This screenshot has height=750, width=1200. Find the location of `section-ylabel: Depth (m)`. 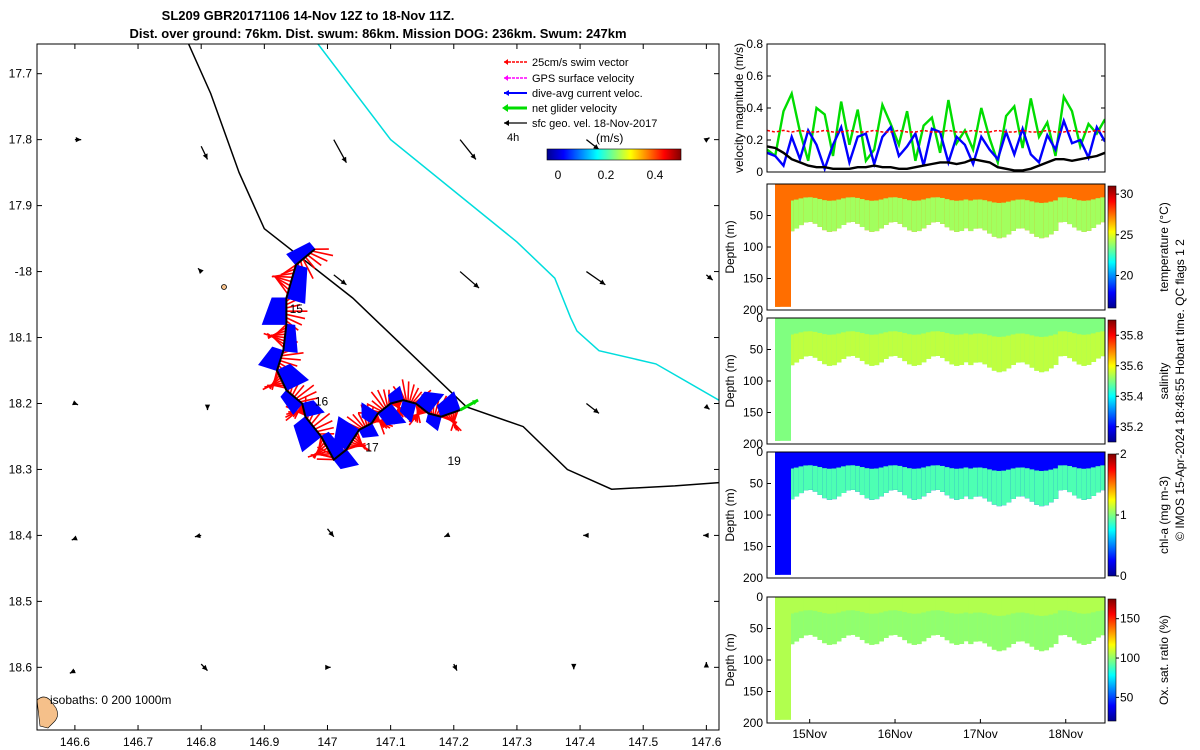

section-ylabel: Depth (m) is located at coordinates (730, 514).